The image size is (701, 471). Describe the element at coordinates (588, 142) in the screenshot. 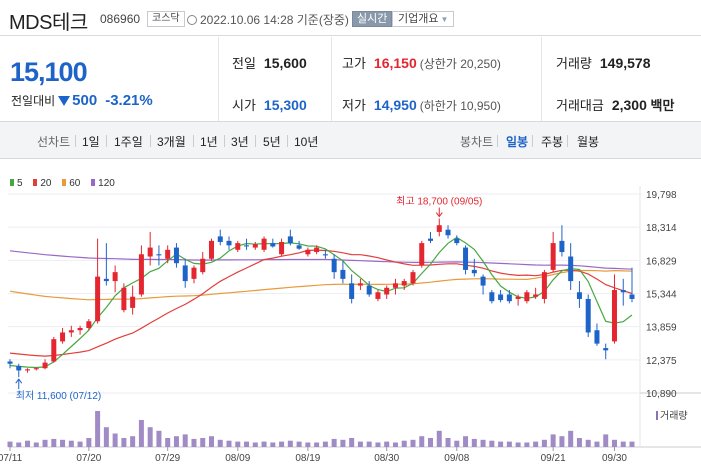

I see `tab-monthly: 월봉` at that location.